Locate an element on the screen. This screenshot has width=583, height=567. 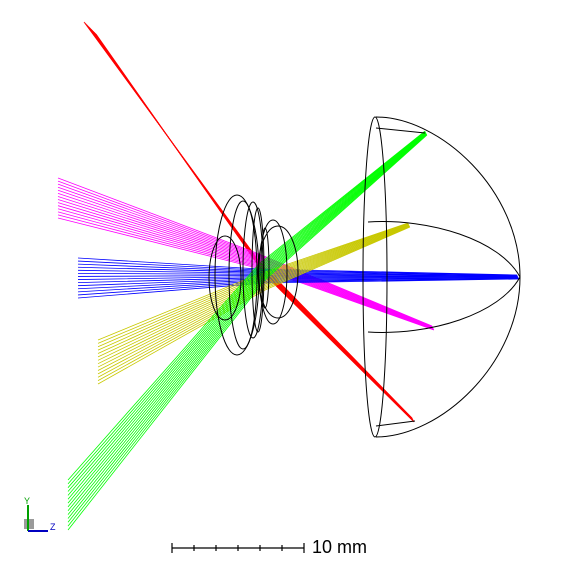
dome-rim is located at coordinates (375, 277).